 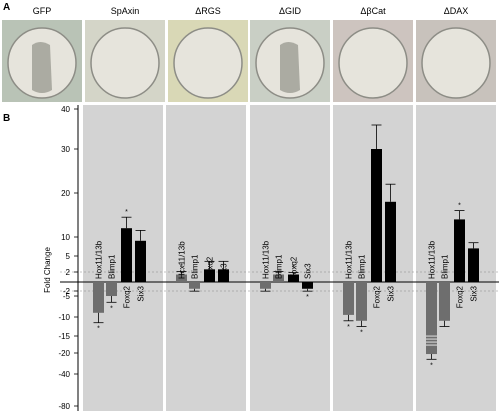 I want to click on embryo-label: SpAxin, so click(x=125, y=11).